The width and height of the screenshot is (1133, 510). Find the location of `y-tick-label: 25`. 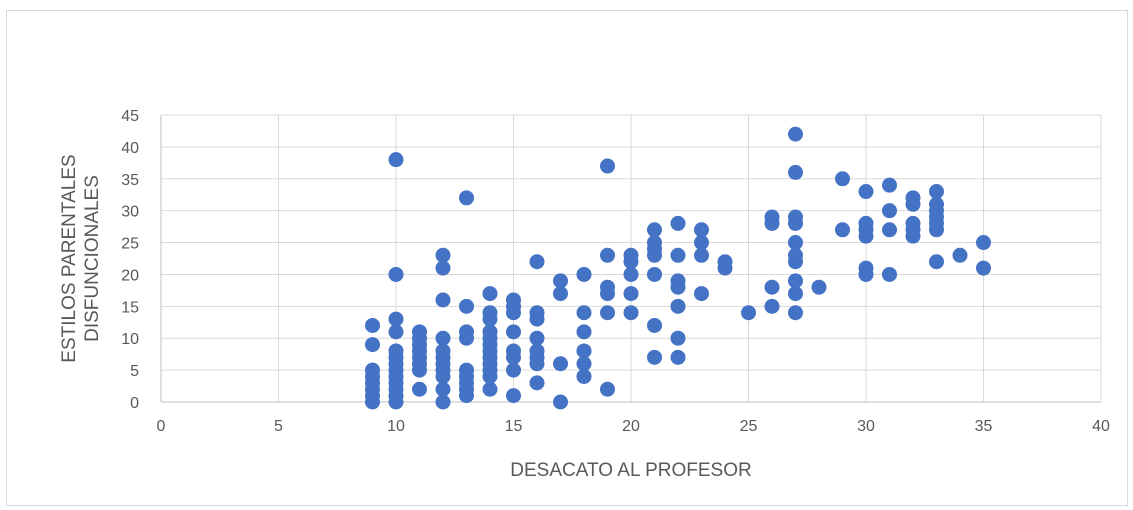

y-tick-label: 25 is located at coordinates (130, 244).